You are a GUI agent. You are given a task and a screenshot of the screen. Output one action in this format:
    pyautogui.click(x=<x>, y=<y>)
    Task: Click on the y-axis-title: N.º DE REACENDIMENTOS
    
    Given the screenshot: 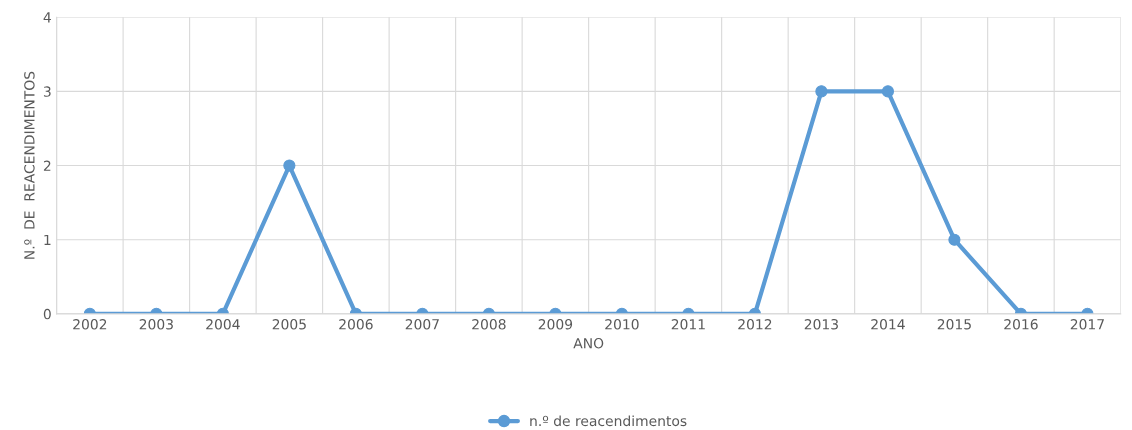 What is the action you would take?
    pyautogui.click(x=29, y=165)
    